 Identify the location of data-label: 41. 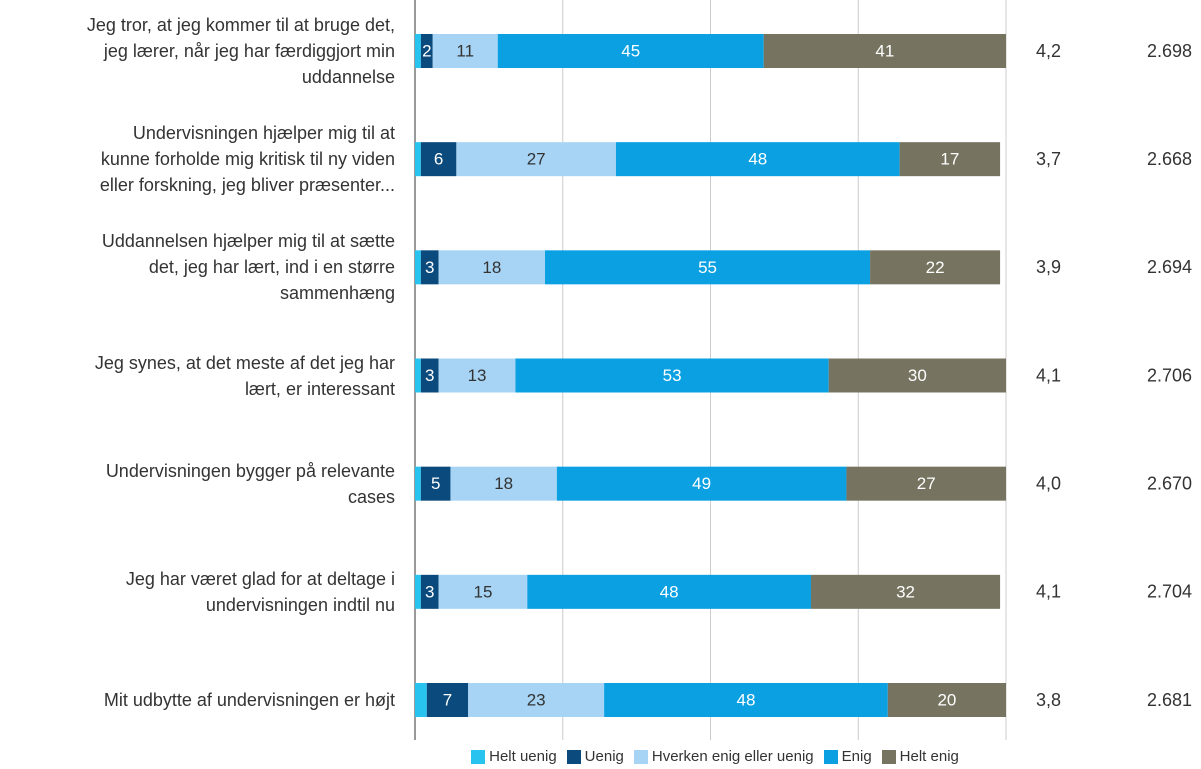
(884, 50).